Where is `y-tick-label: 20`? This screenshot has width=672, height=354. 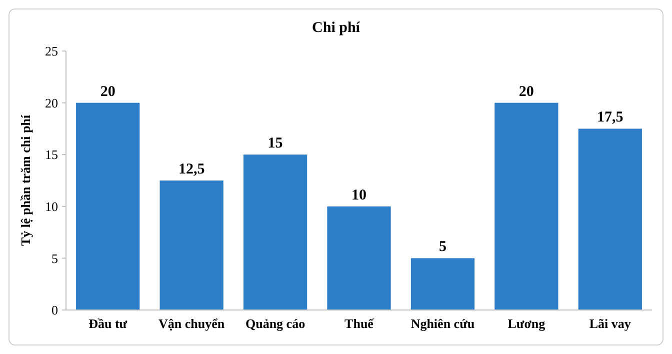 y-tick-label: 20 is located at coordinates (51, 102).